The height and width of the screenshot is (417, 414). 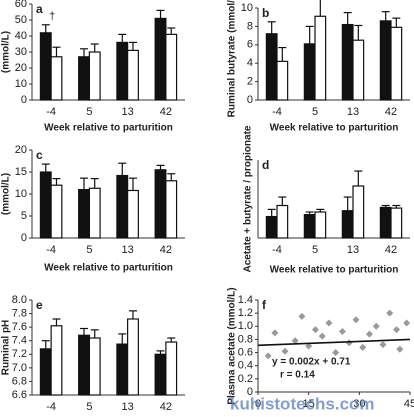 I want to click on y-tick-label: 60, so click(x=21, y=5).